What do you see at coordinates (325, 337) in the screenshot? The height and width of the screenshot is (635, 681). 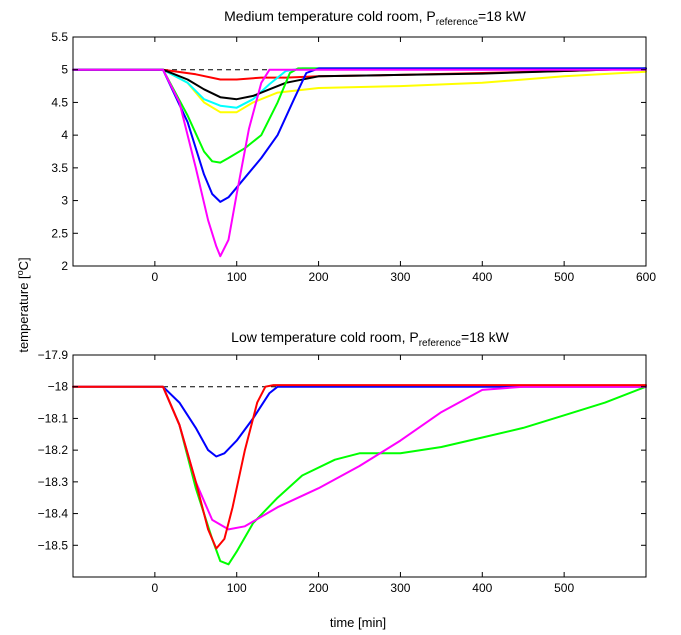 I see `title-main: Low temperature cold room, P` at bounding box center [325, 337].